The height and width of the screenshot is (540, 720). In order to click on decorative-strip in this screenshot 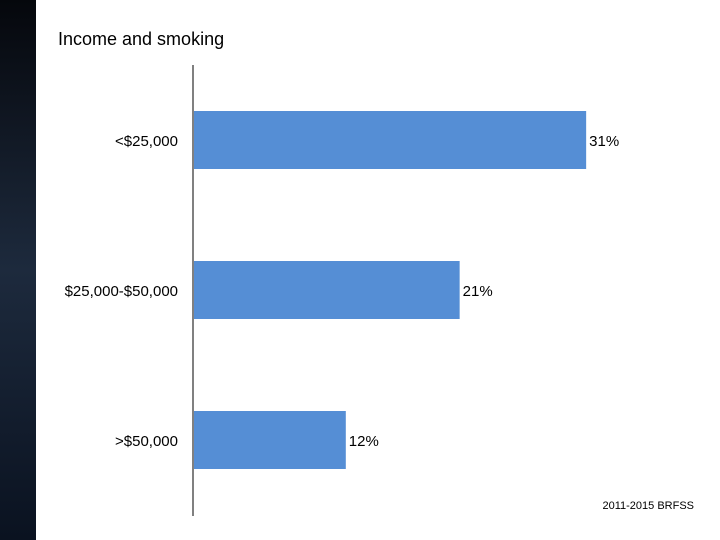, I will do `click(18, 270)`.